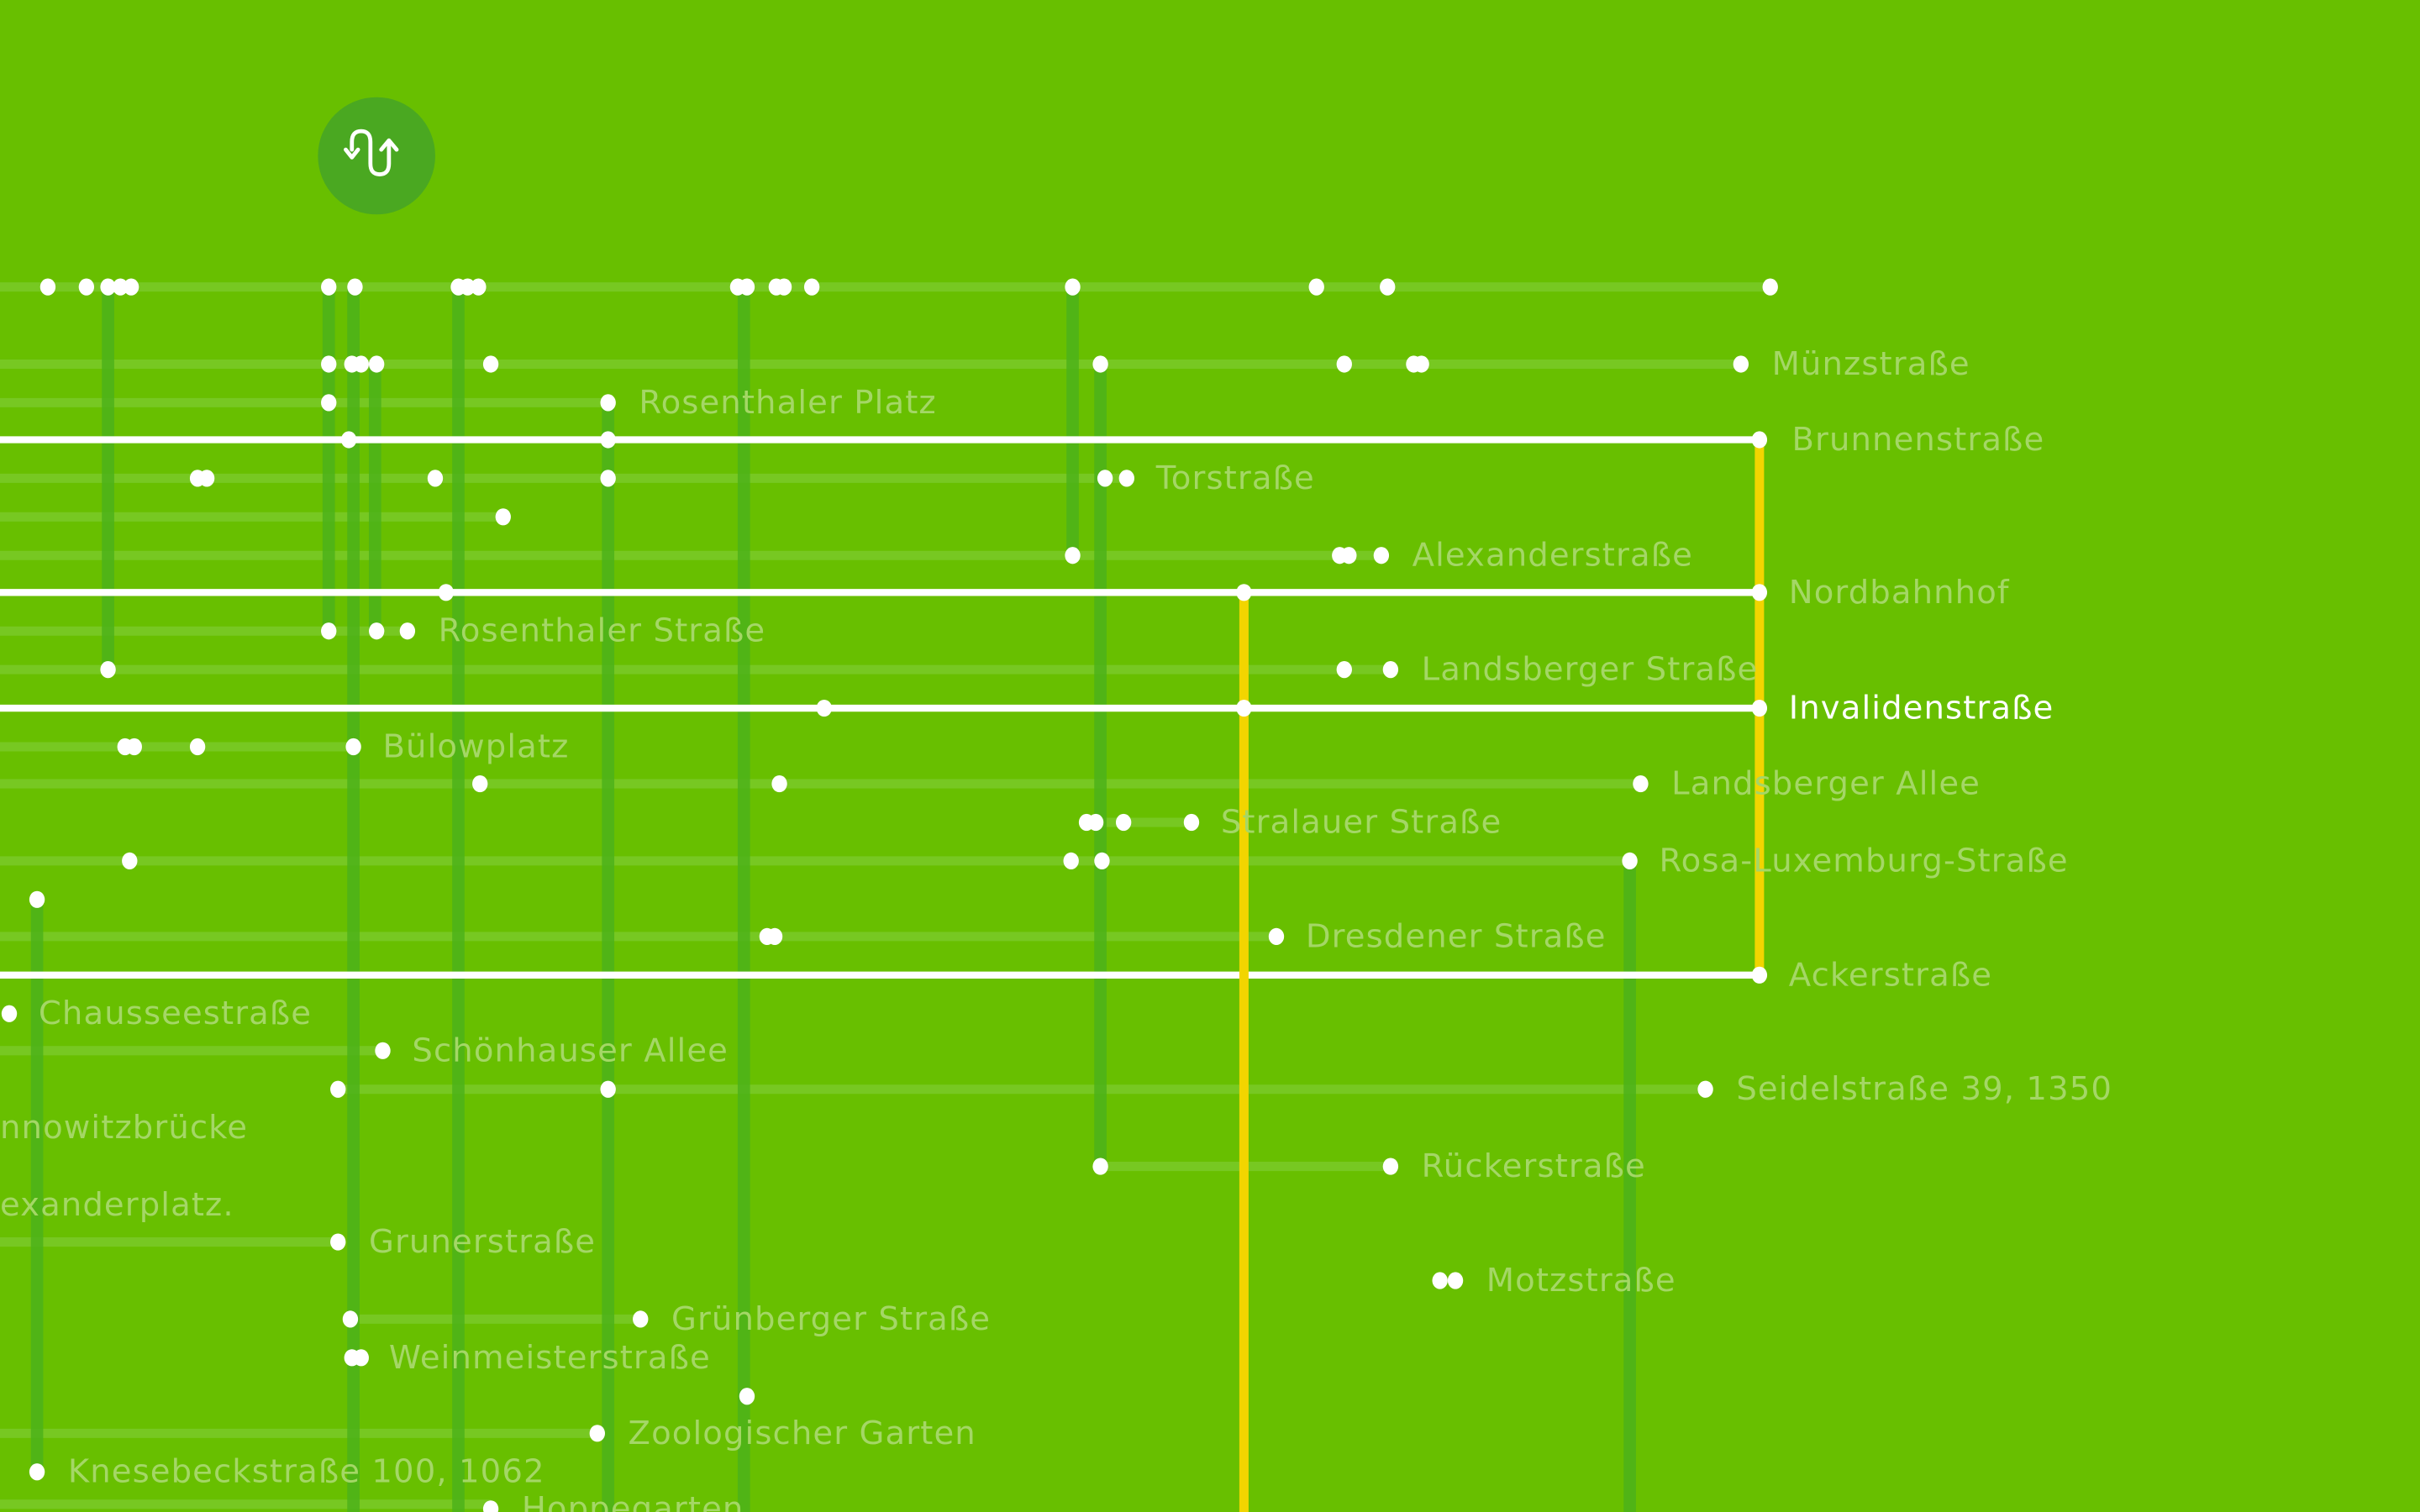 Image resolution: width=2420 pixels, height=1512 pixels. Describe the element at coordinates (124, 1128) in the screenshot. I see `stop-label: nnowitzbrücke` at that location.